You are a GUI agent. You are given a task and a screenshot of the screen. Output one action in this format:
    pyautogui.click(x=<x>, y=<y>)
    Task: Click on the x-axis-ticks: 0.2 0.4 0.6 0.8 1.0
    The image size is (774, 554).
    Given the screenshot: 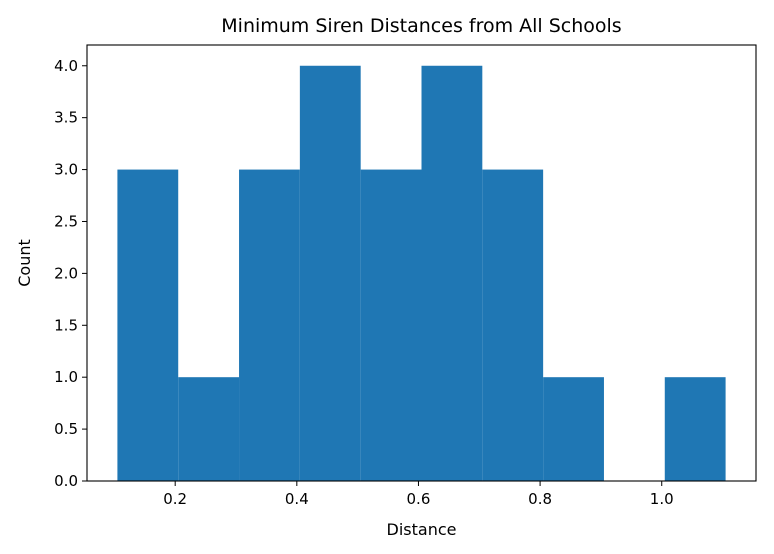 What is the action you would take?
    pyautogui.click(x=418, y=494)
    